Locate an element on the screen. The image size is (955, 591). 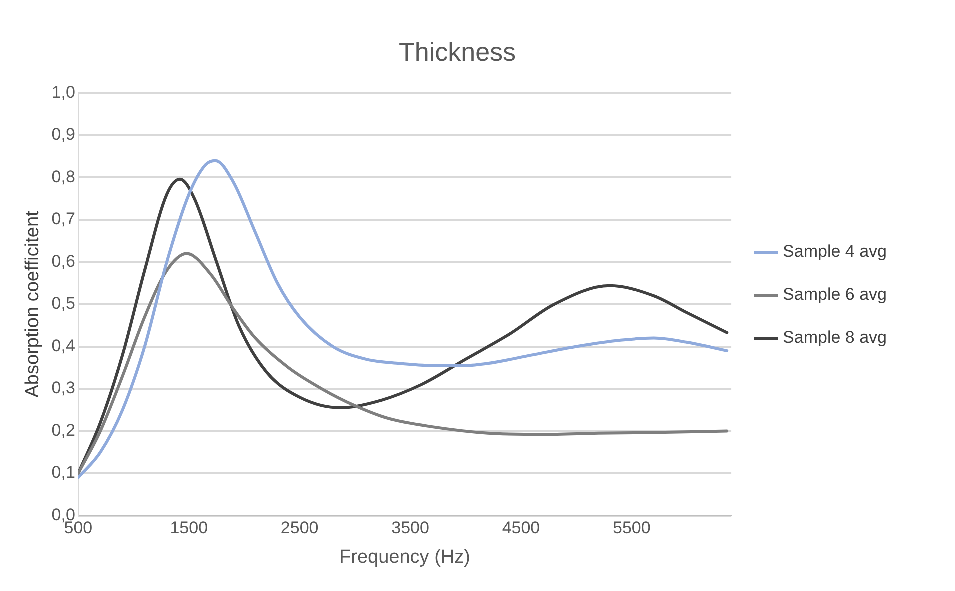
y-tick-label: 0,8 is located at coordinates (64, 176).